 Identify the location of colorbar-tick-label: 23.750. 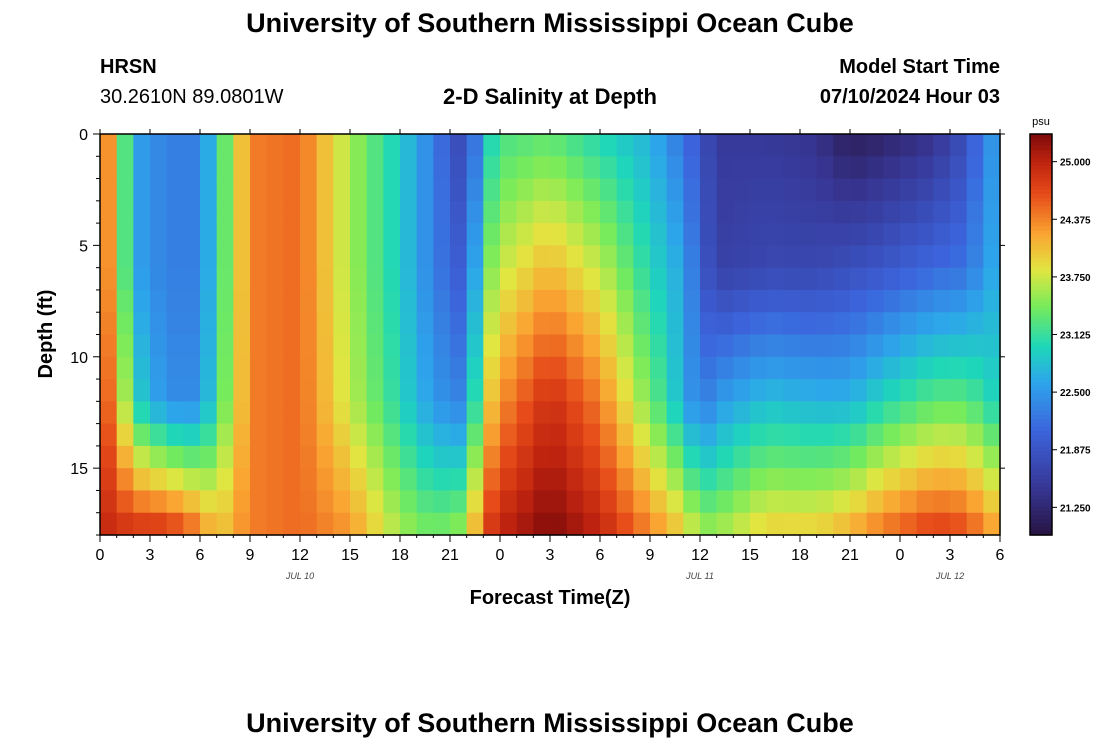
(1075, 278).